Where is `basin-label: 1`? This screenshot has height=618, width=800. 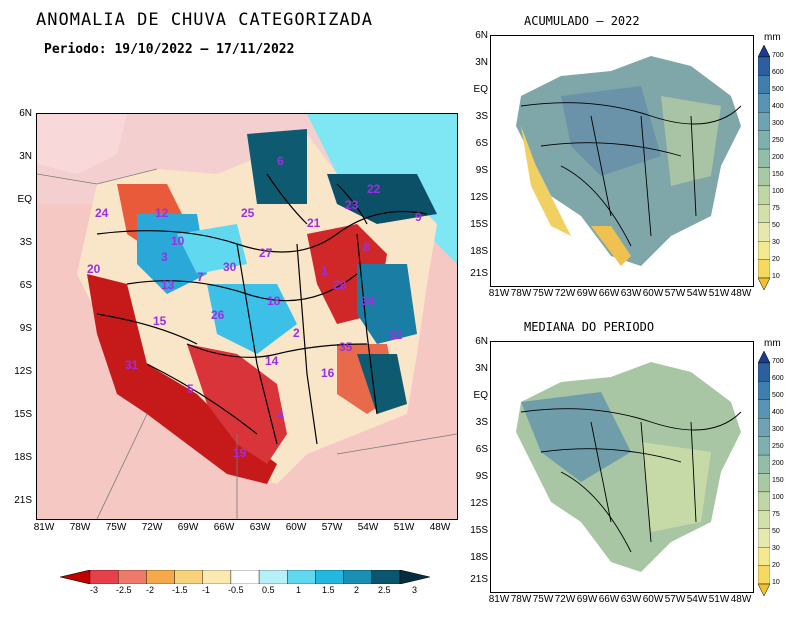 basin-label: 1 is located at coordinates (324, 271).